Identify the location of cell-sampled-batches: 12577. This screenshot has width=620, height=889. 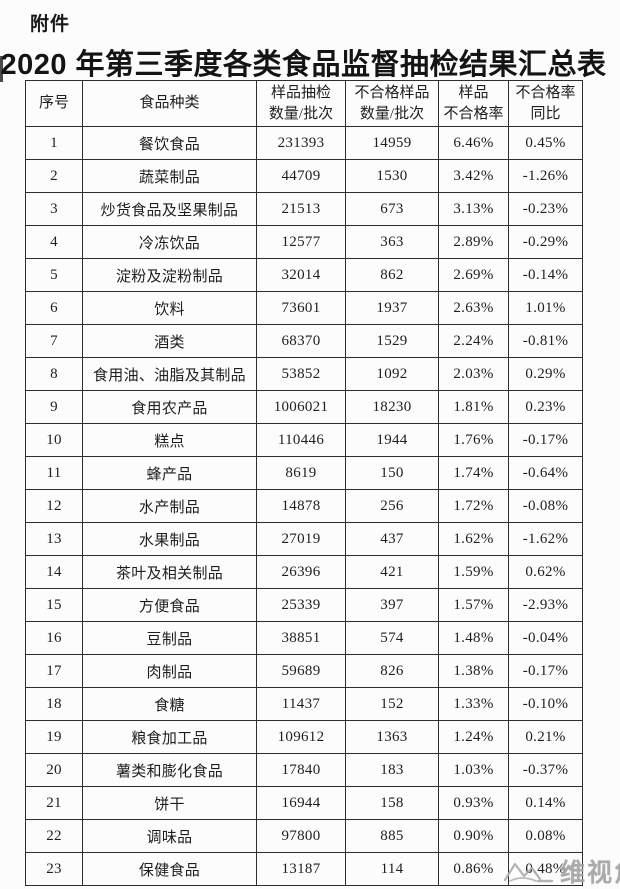
(301, 242).